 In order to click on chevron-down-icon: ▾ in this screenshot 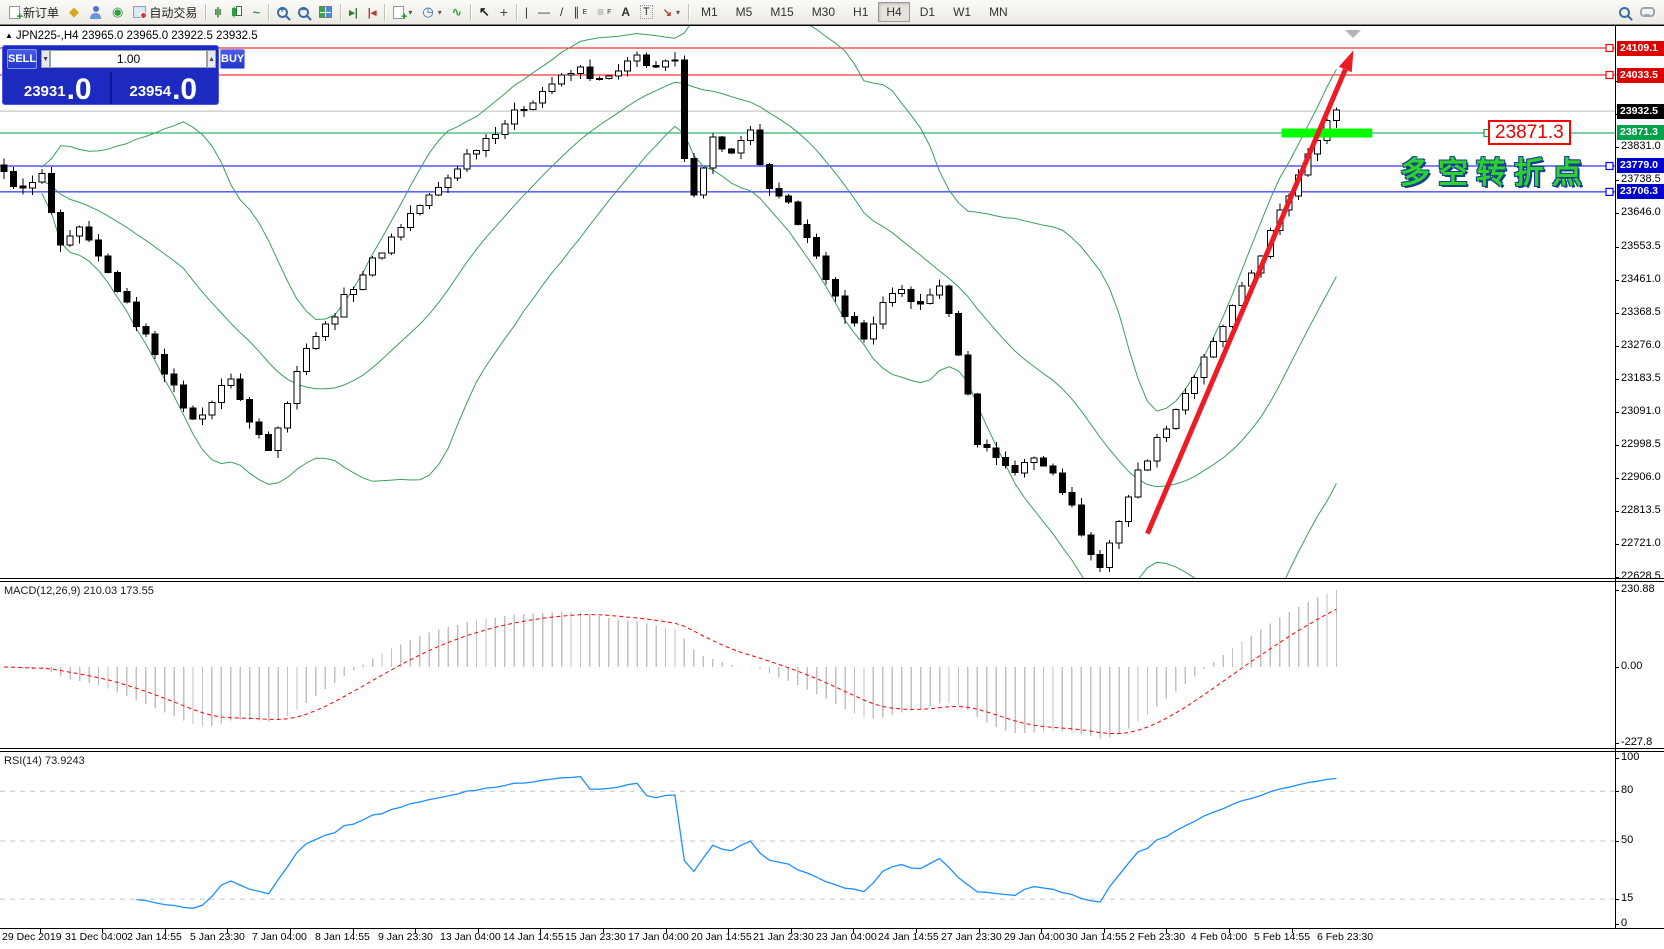, I will do `click(677, 12)`.